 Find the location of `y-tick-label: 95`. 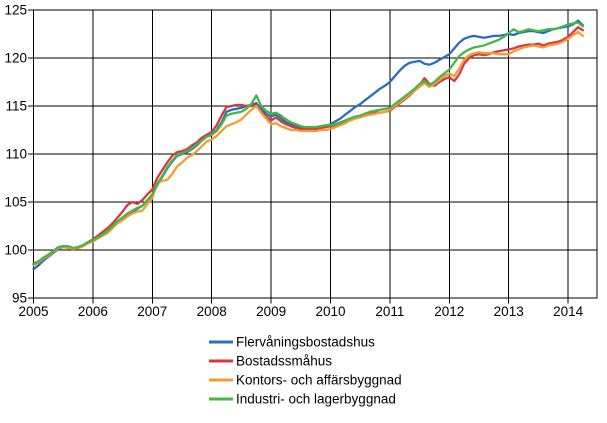

y-tick-label: 95 is located at coordinates (19, 298).